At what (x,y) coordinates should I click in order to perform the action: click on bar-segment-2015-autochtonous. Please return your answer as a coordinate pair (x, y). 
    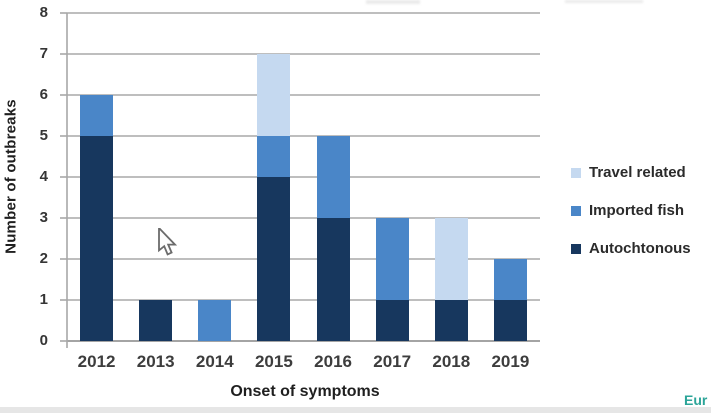
    Looking at the image, I should click on (274, 259).